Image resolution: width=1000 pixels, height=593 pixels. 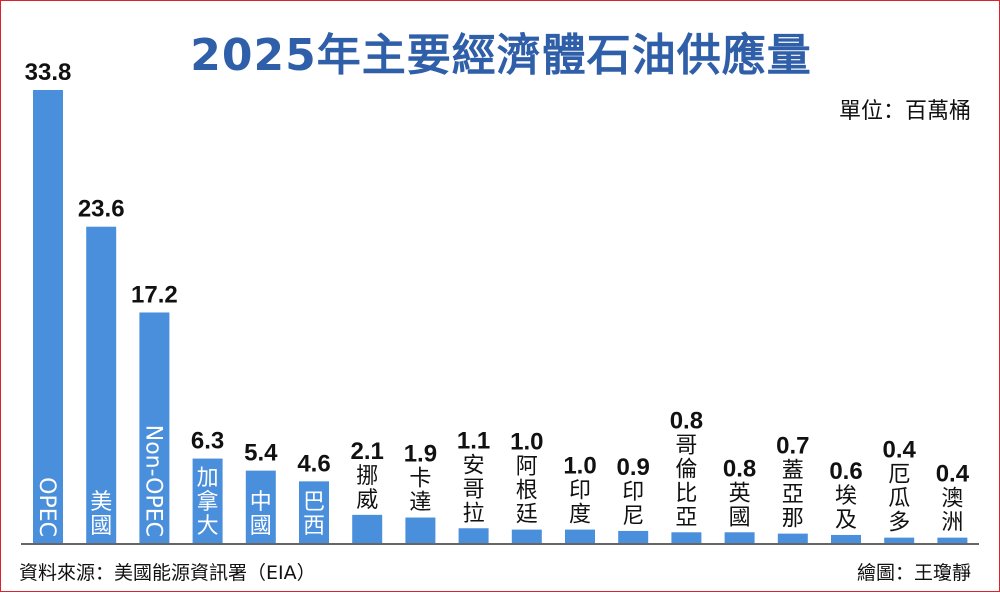 I want to click on value-label-12: 0.8, so click(x=686, y=420).